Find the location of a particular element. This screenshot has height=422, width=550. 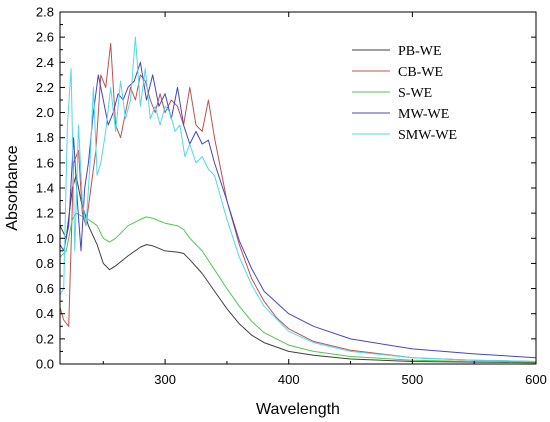

y-tick-label: 2.6 is located at coordinates (45, 37).